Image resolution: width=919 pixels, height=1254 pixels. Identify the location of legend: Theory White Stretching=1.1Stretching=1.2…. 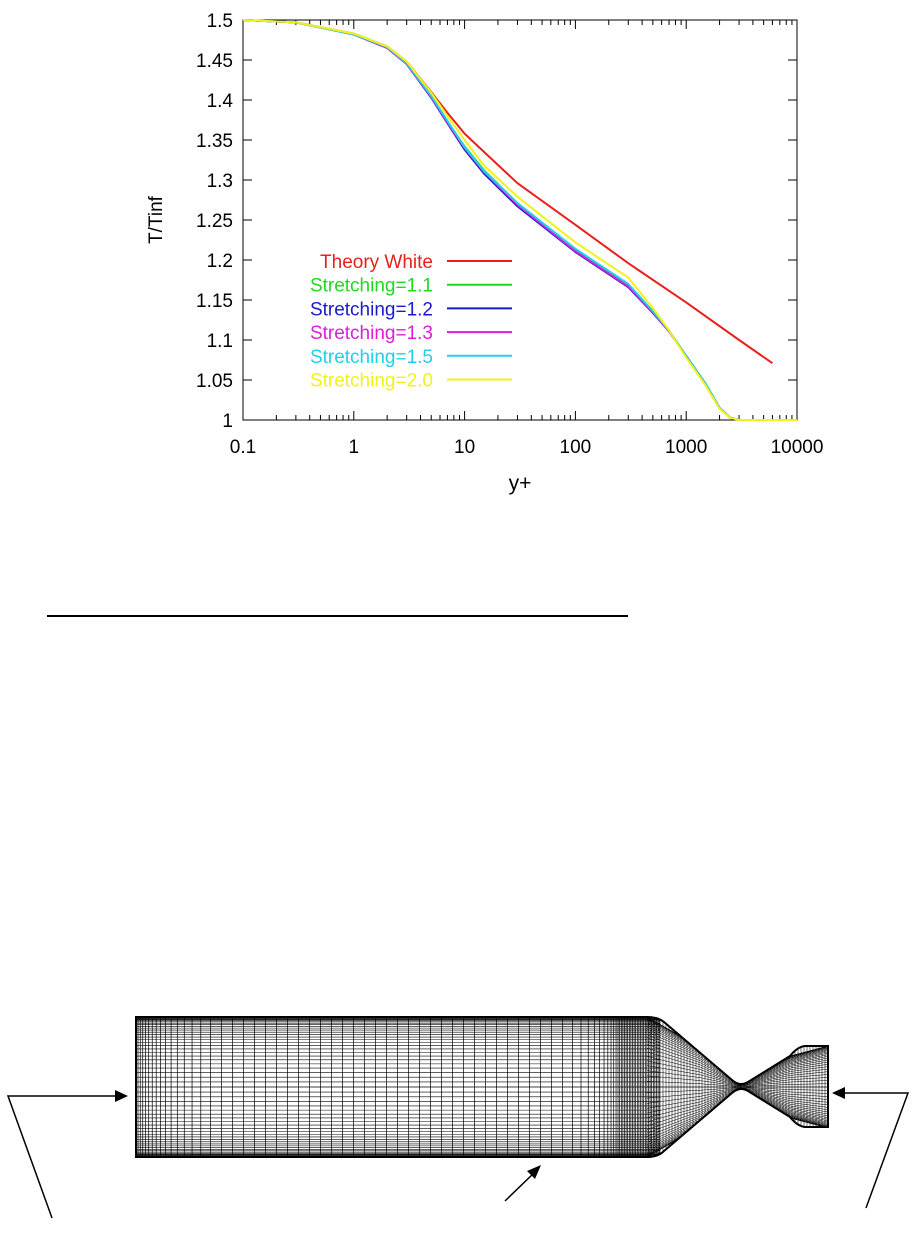
(411, 322).